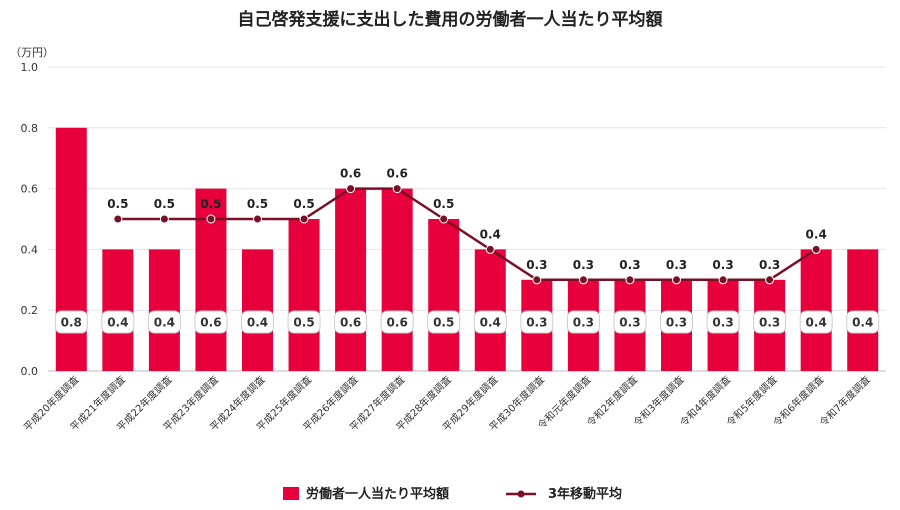 This screenshot has height=510, width=900. I want to click on legend-label-bar: 労働者一人当たり平均額, so click(377, 494).